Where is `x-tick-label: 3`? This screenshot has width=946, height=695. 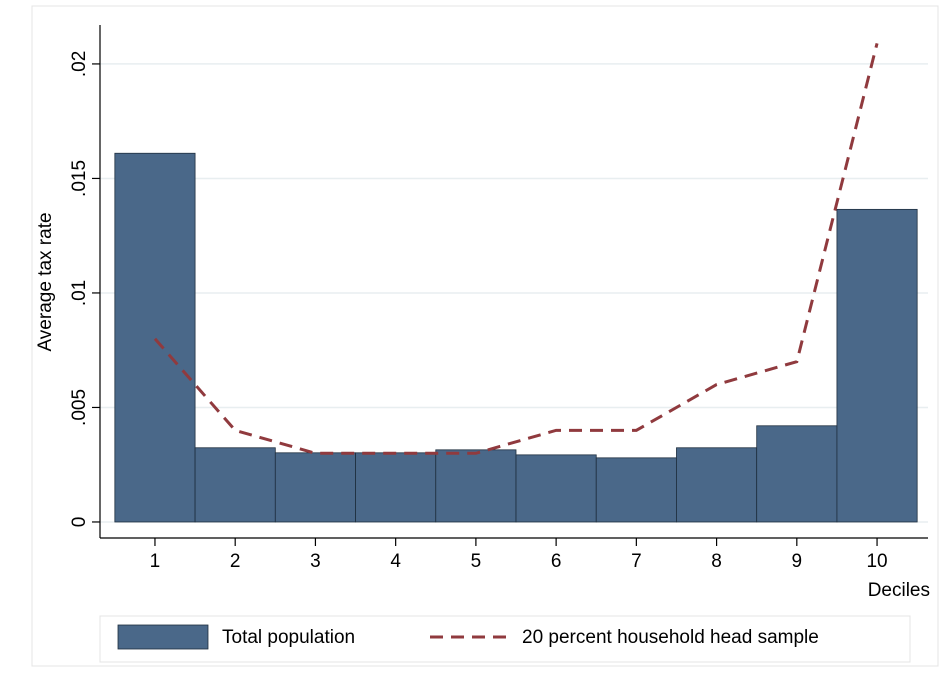
x-tick-label: 3 is located at coordinates (315, 561).